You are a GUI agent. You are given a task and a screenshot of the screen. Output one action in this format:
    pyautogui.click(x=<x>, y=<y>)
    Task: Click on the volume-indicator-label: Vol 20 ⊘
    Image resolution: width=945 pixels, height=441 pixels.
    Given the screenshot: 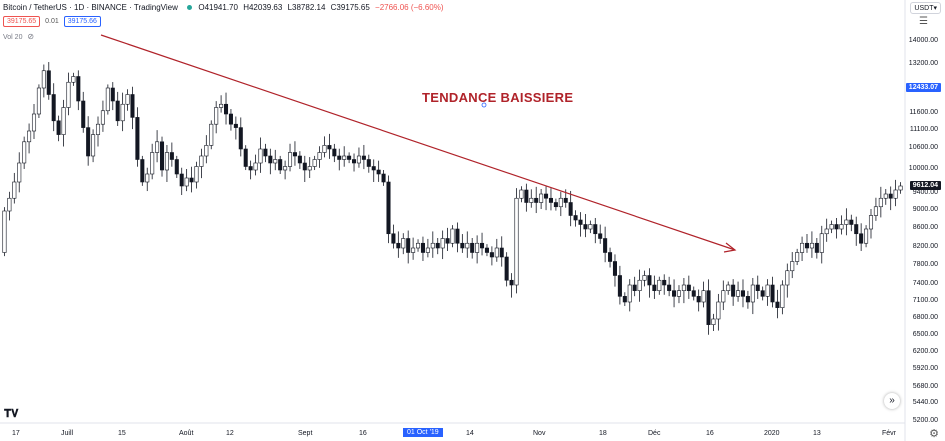 What is the action you would take?
    pyautogui.click(x=18, y=36)
    